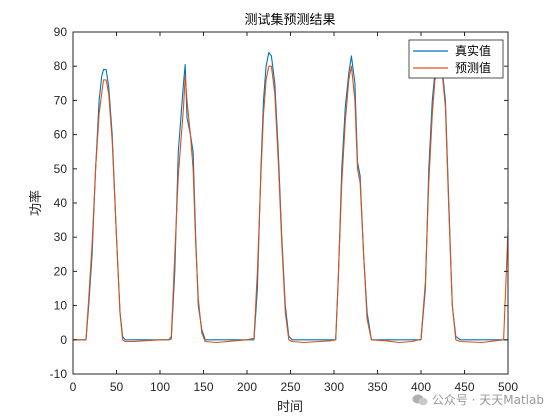 The width and height of the screenshot is (560, 420). What do you see at coordinates (61, 203) in the screenshot?
I see `y-tick-label: 40` at bounding box center [61, 203].